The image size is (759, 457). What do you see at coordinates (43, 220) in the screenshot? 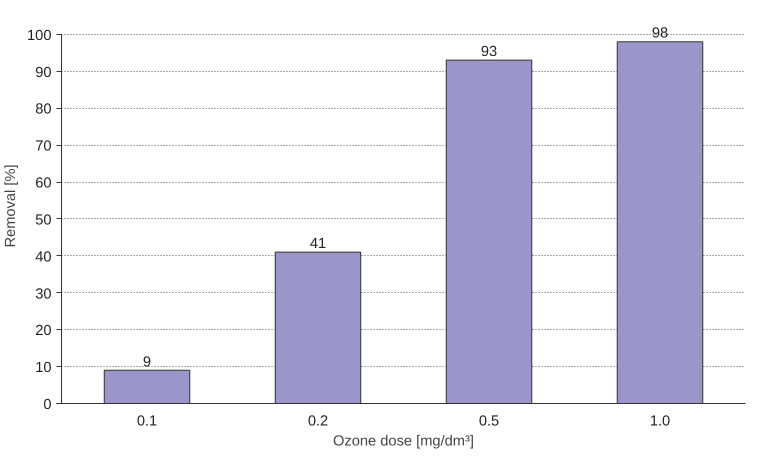
I see `y-tick-label: 50` at bounding box center [43, 220].